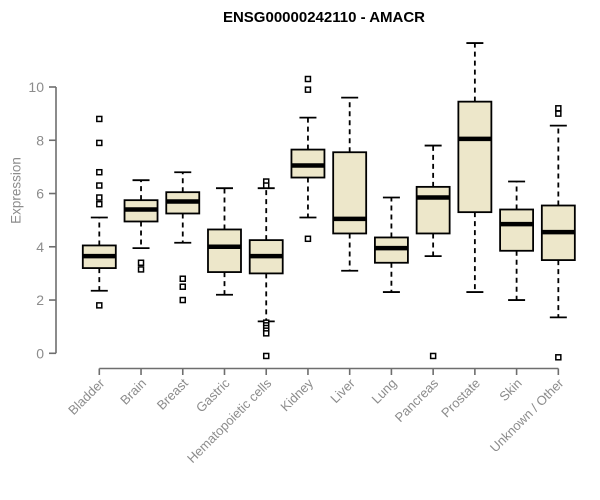 This screenshot has width=600, height=500. Describe the element at coordinates (133, 392) in the screenshot. I see `x-category-label: Brain` at that location.